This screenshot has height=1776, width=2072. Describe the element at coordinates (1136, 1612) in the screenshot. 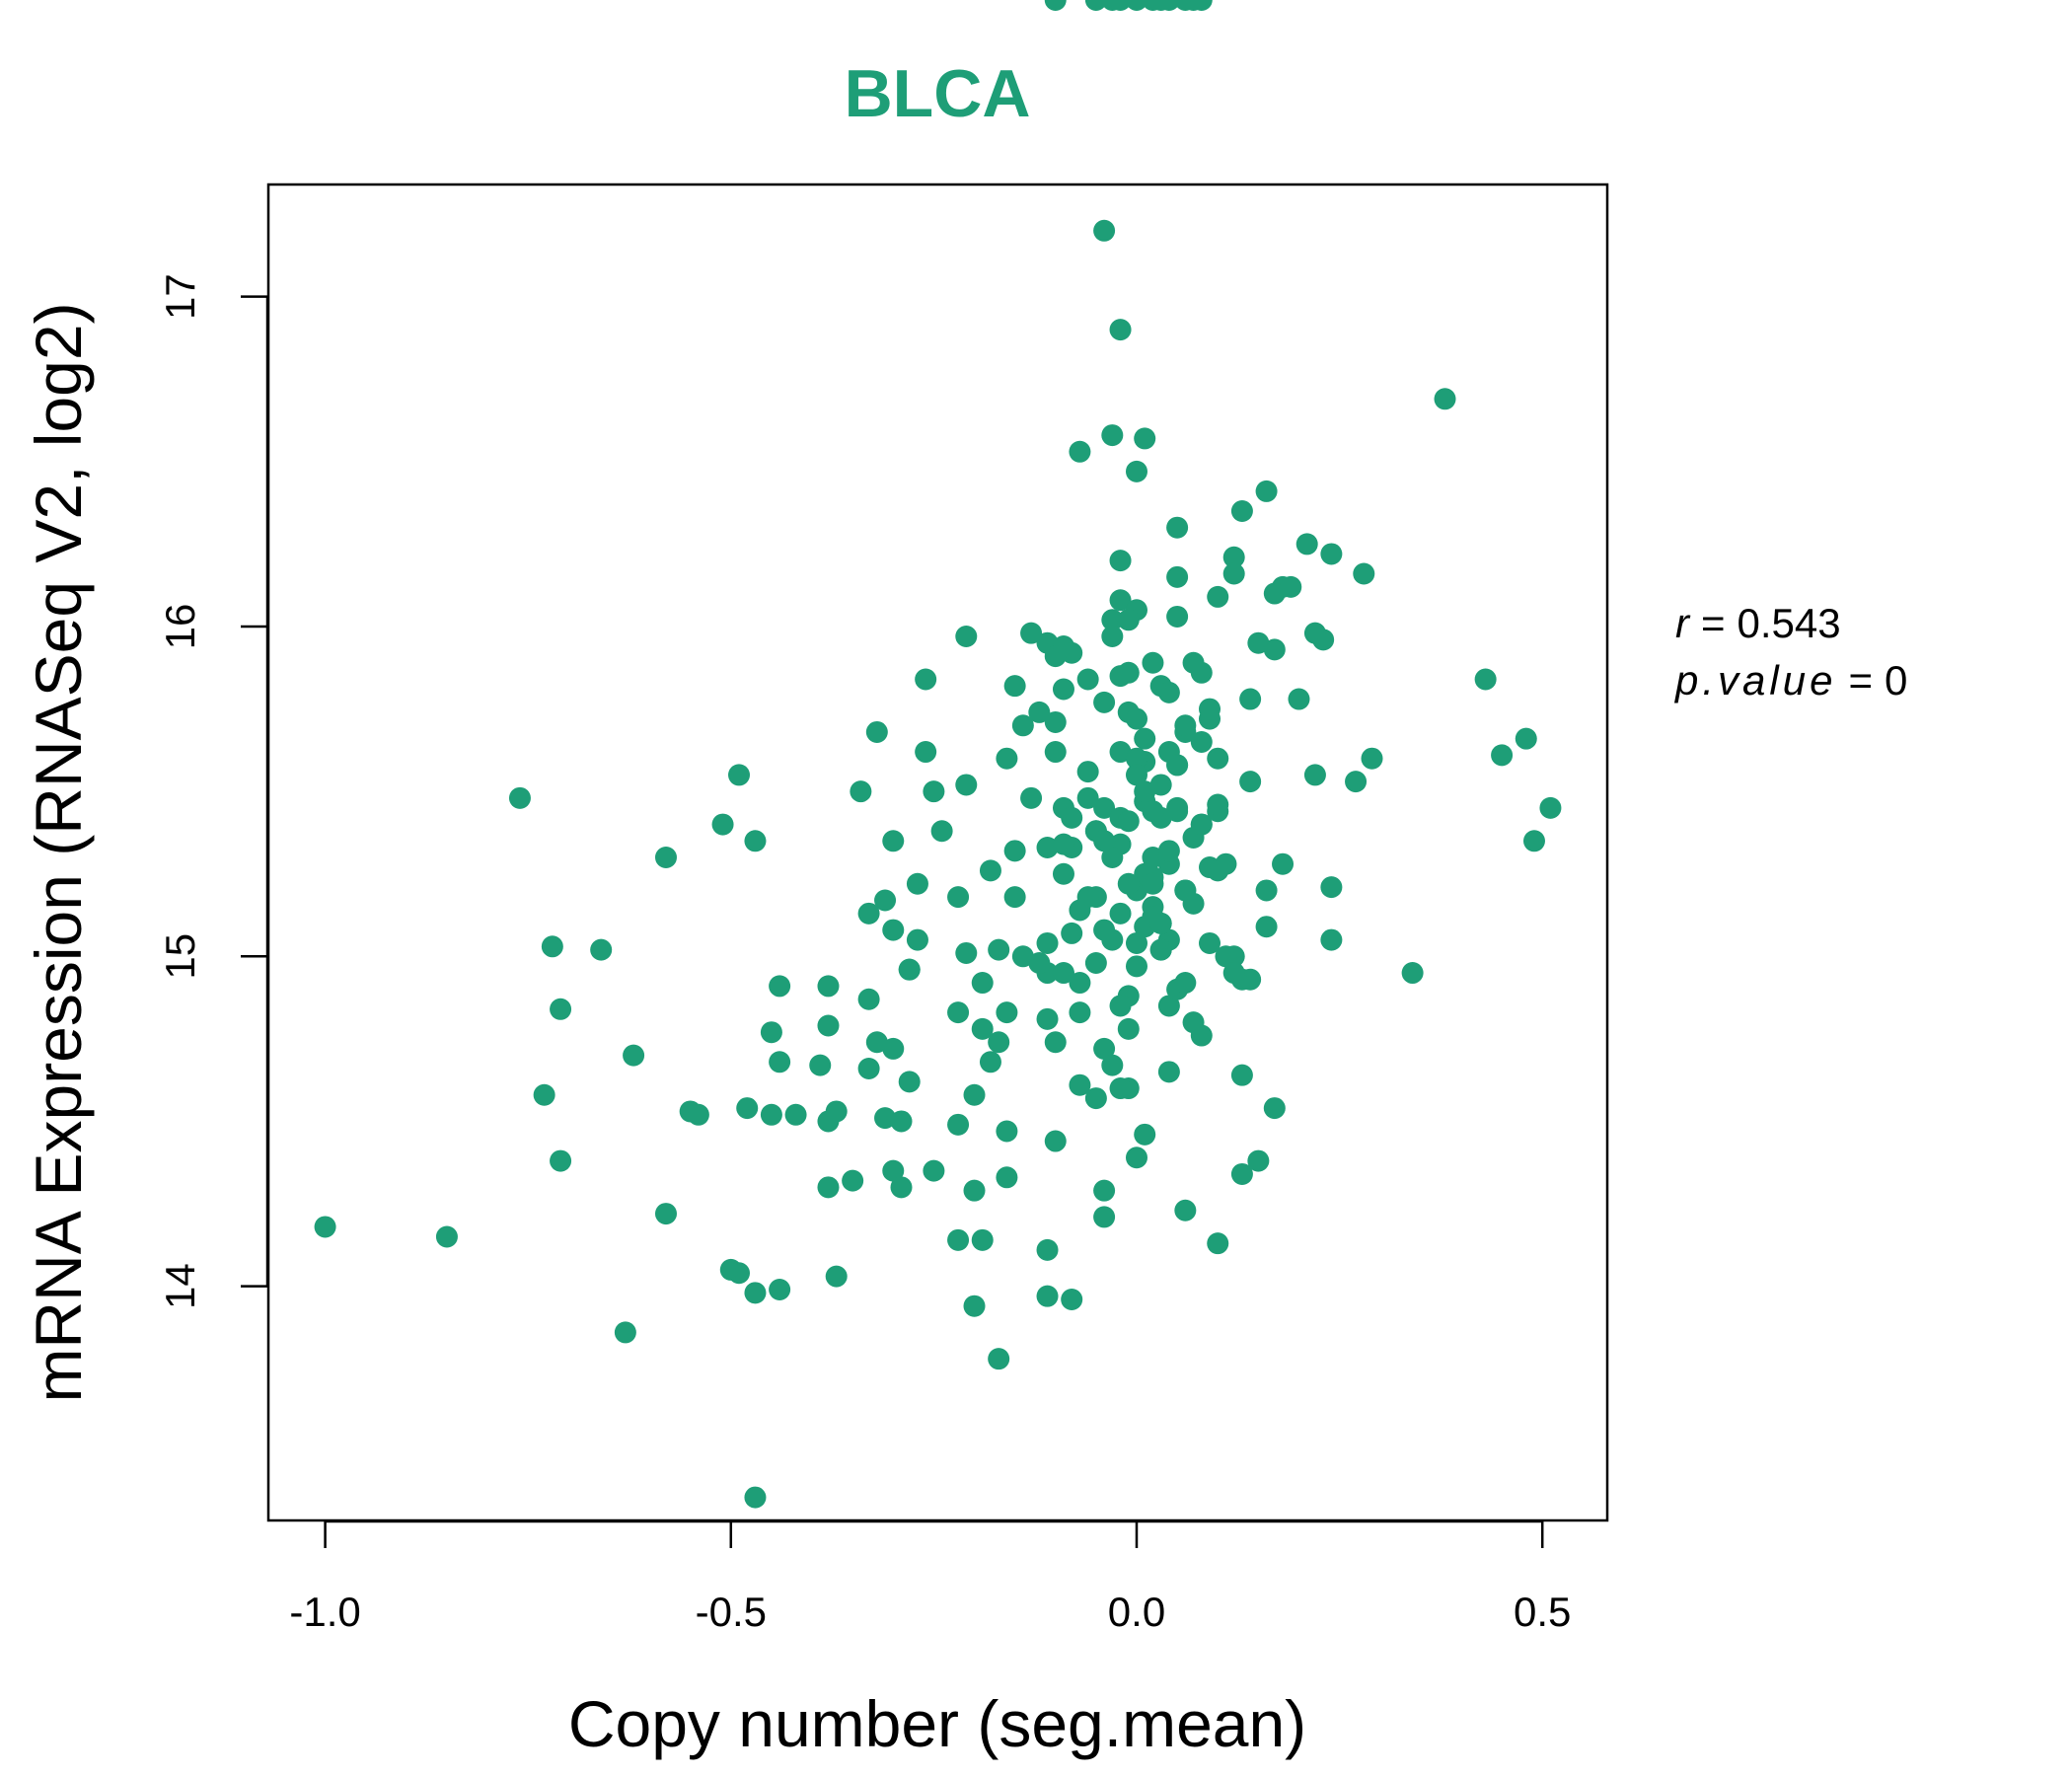

I see `x-tick-label: 0.0` at that location.